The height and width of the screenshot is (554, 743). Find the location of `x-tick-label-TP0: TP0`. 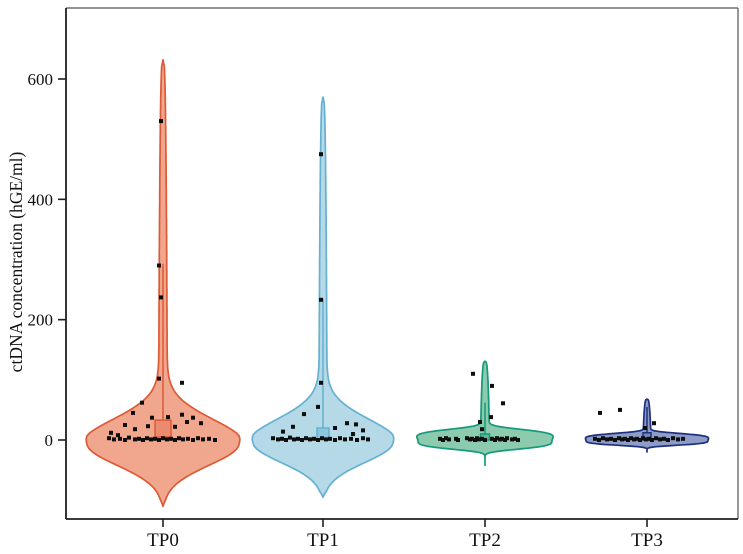

x-tick-label-TP0: TP0 is located at coordinates (163, 540).